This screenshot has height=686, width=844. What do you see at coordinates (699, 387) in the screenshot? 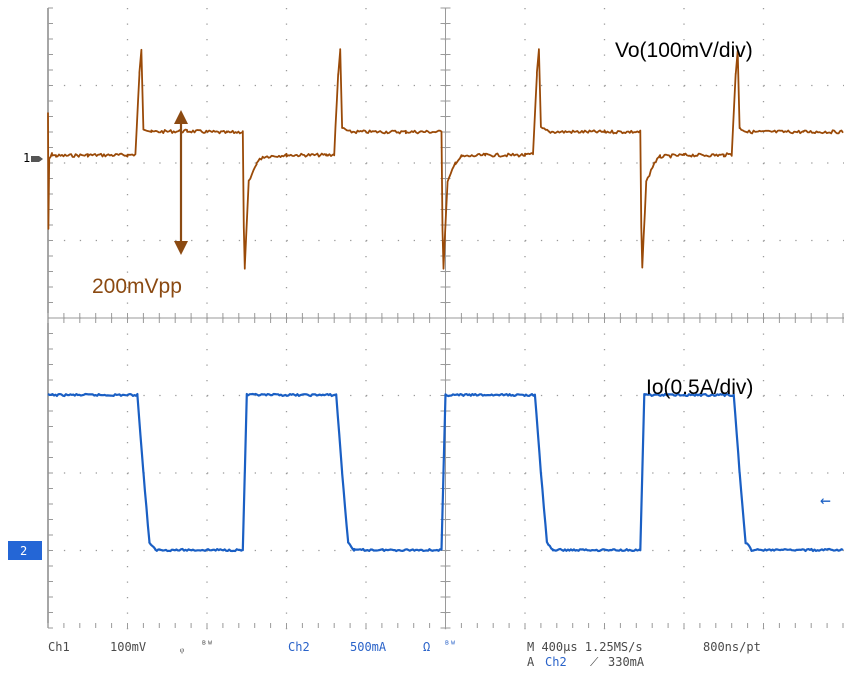
I see `io-scale-label: Io(0.5A/div)` at bounding box center [699, 387].